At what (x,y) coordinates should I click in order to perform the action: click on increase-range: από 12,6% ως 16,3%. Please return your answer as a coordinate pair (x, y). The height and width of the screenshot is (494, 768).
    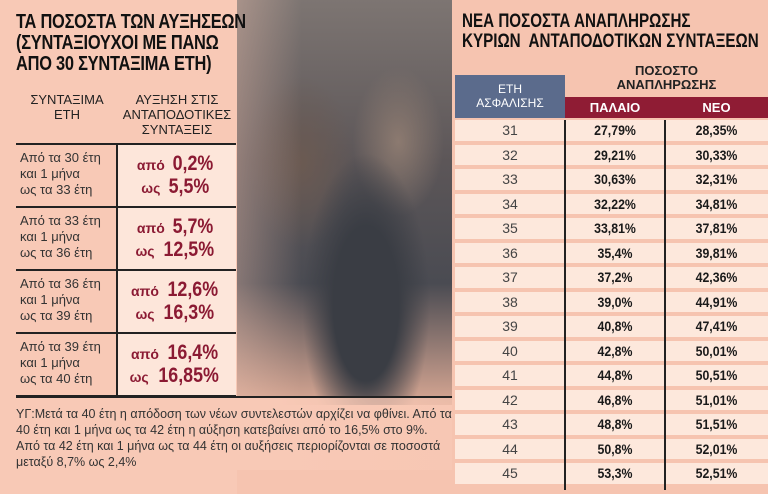
    Looking at the image, I should click on (177, 301).